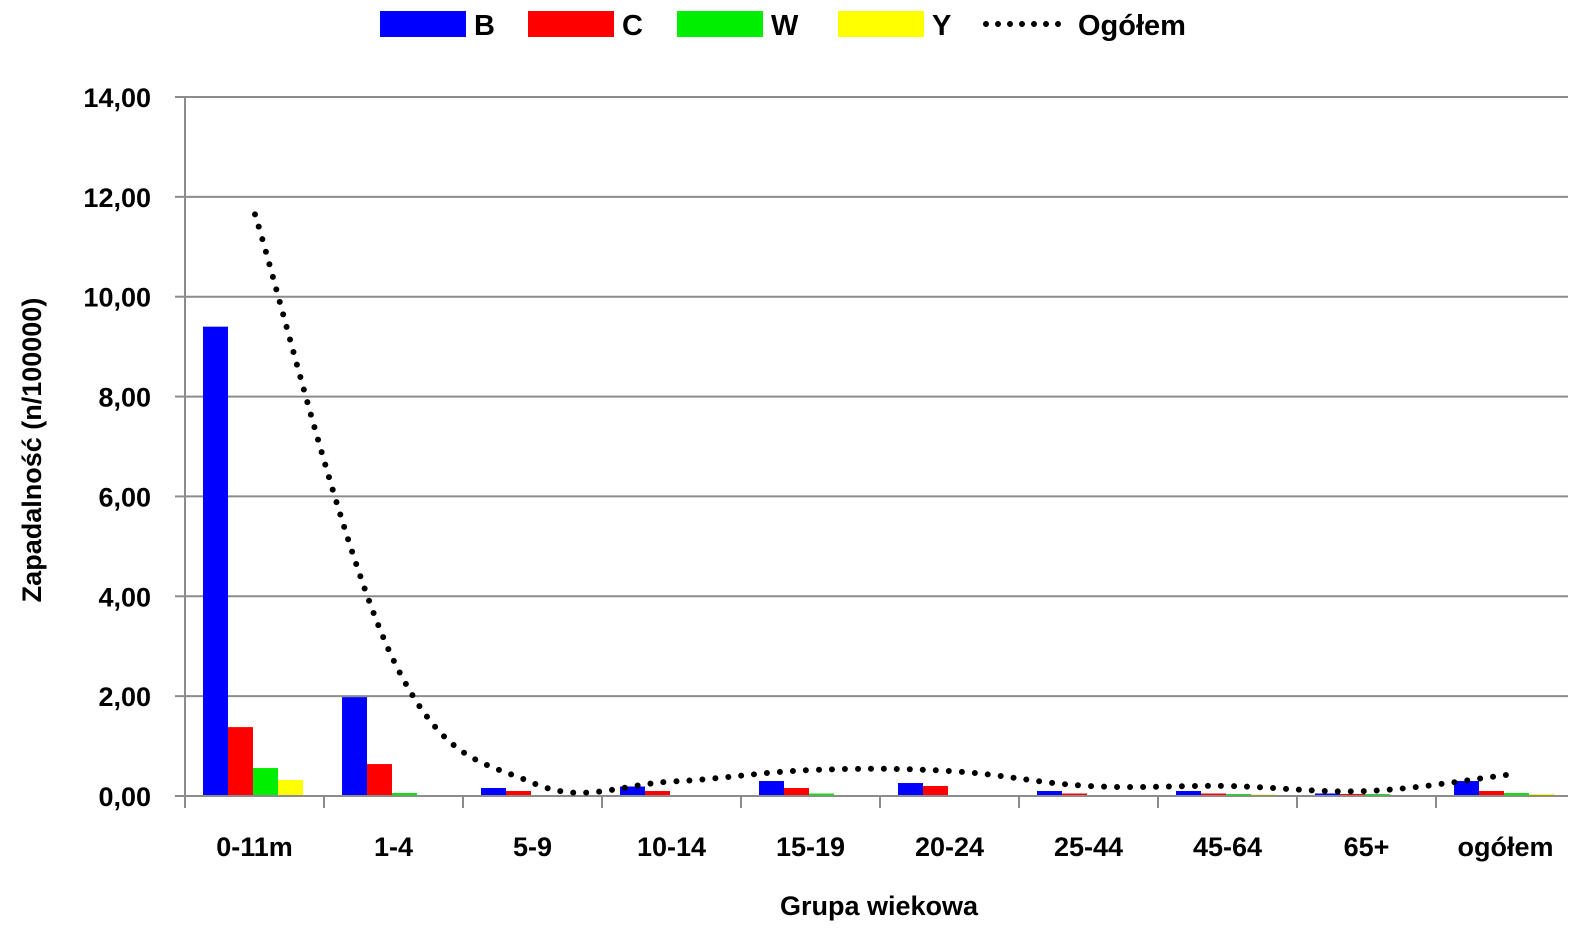  Describe the element at coordinates (32, 450) in the screenshot. I see `y-axis-label: Zapadalność (n/100000)` at that location.